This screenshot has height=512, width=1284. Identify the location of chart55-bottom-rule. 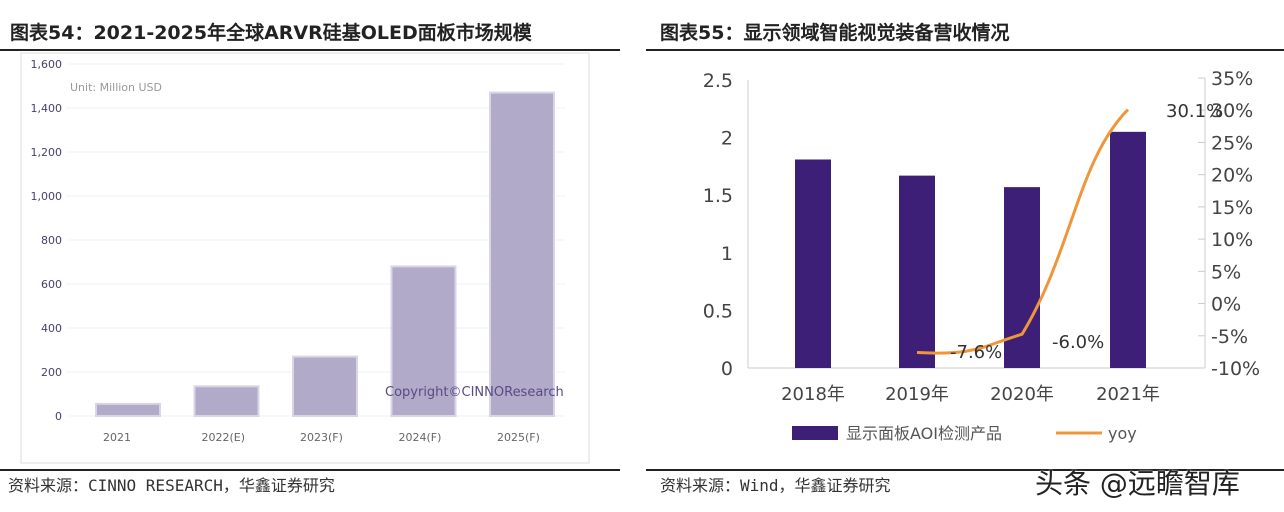
(965, 470).